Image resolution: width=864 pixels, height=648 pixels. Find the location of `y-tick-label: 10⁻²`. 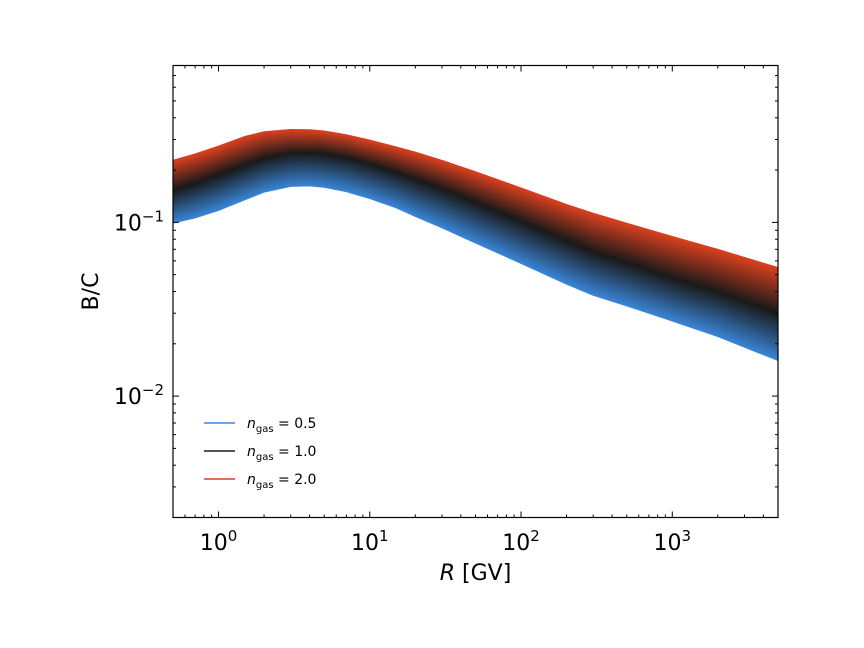

y-tick-label: 10⁻² is located at coordinates (139, 395).